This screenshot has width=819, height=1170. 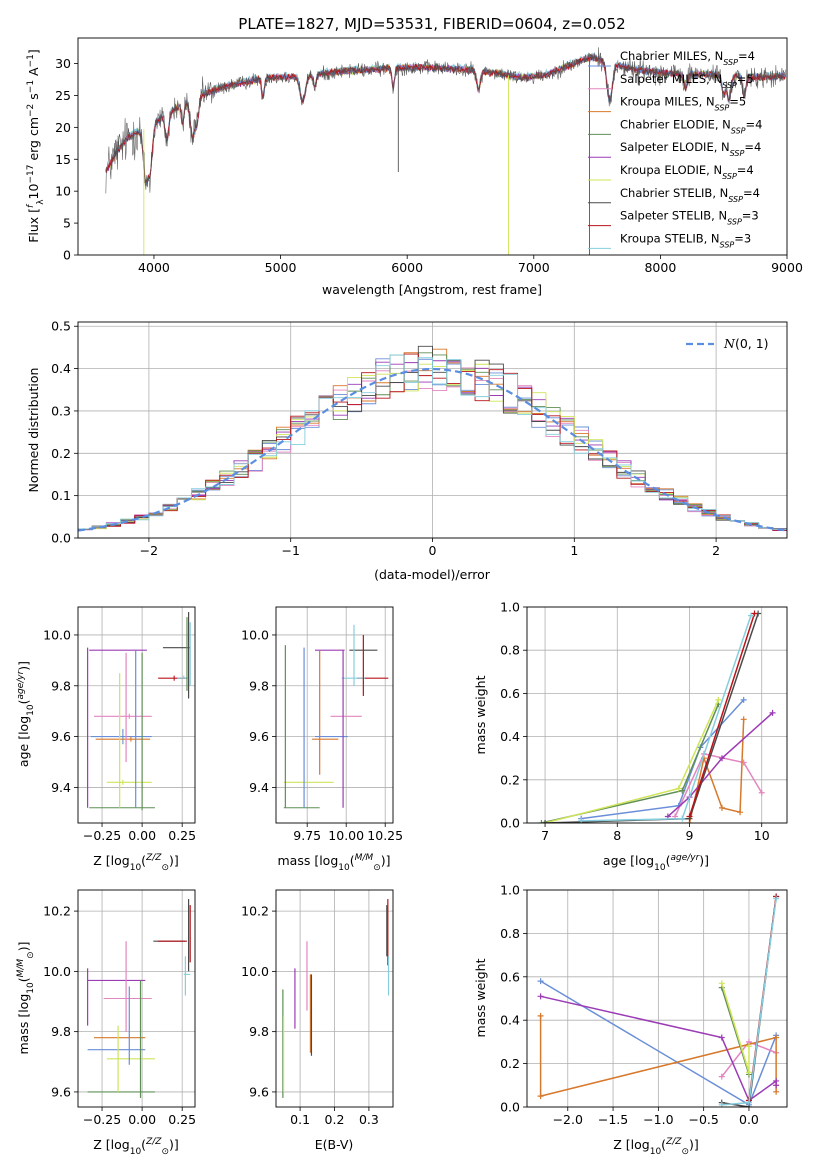 What do you see at coordinates (432, 289) in the screenshot?
I see `x-axis-label: wavelength [Angstrom, rest frame]` at bounding box center [432, 289].